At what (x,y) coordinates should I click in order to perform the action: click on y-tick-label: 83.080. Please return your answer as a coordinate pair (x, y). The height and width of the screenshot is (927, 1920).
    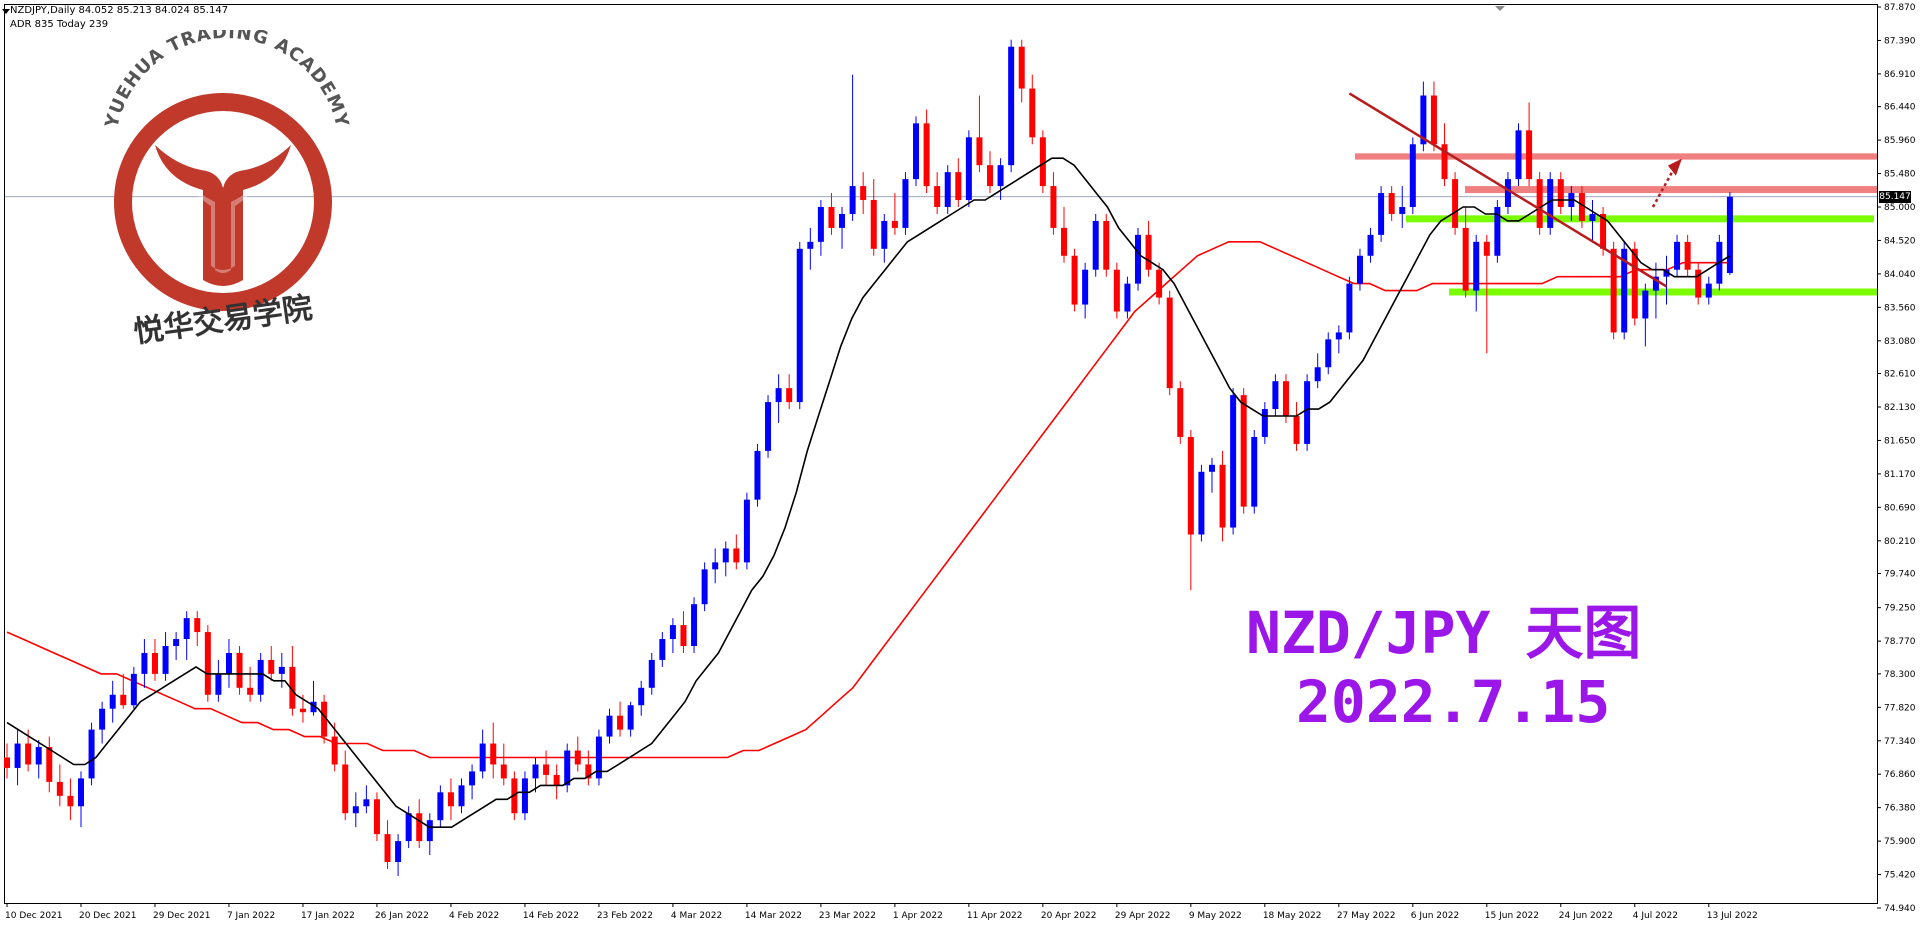
    Looking at the image, I should click on (1900, 342).